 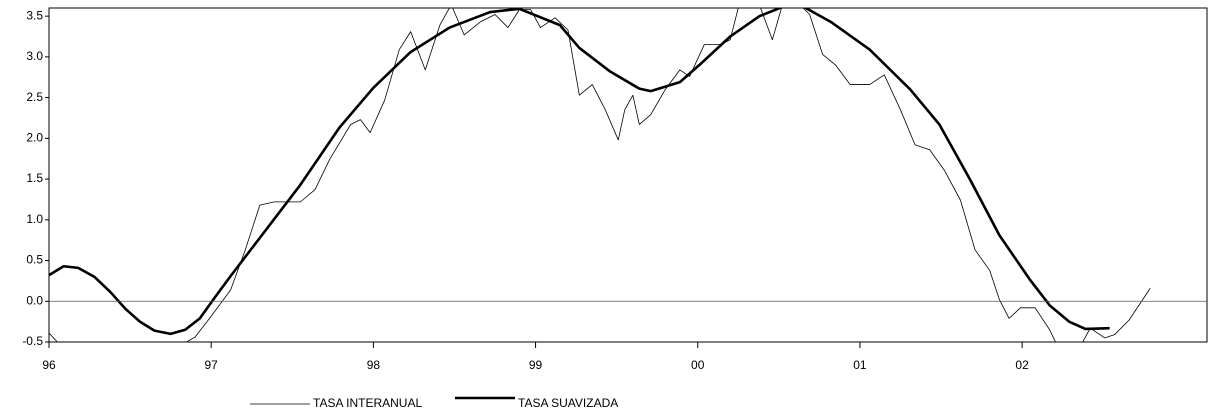 What do you see at coordinates (34, 15) in the screenshot?
I see `y-tick-label: 3.5` at bounding box center [34, 15].